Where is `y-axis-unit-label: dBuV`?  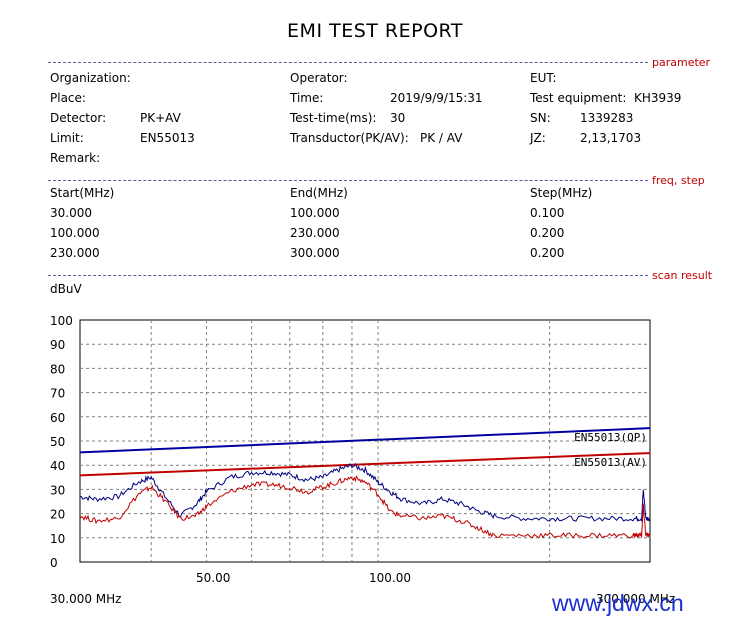
y-axis-unit-label: dBuV is located at coordinates (66, 289).